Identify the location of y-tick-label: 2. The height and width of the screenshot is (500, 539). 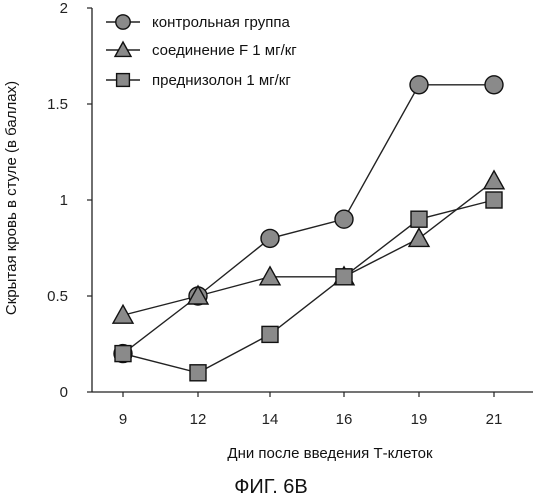
(64, 8).